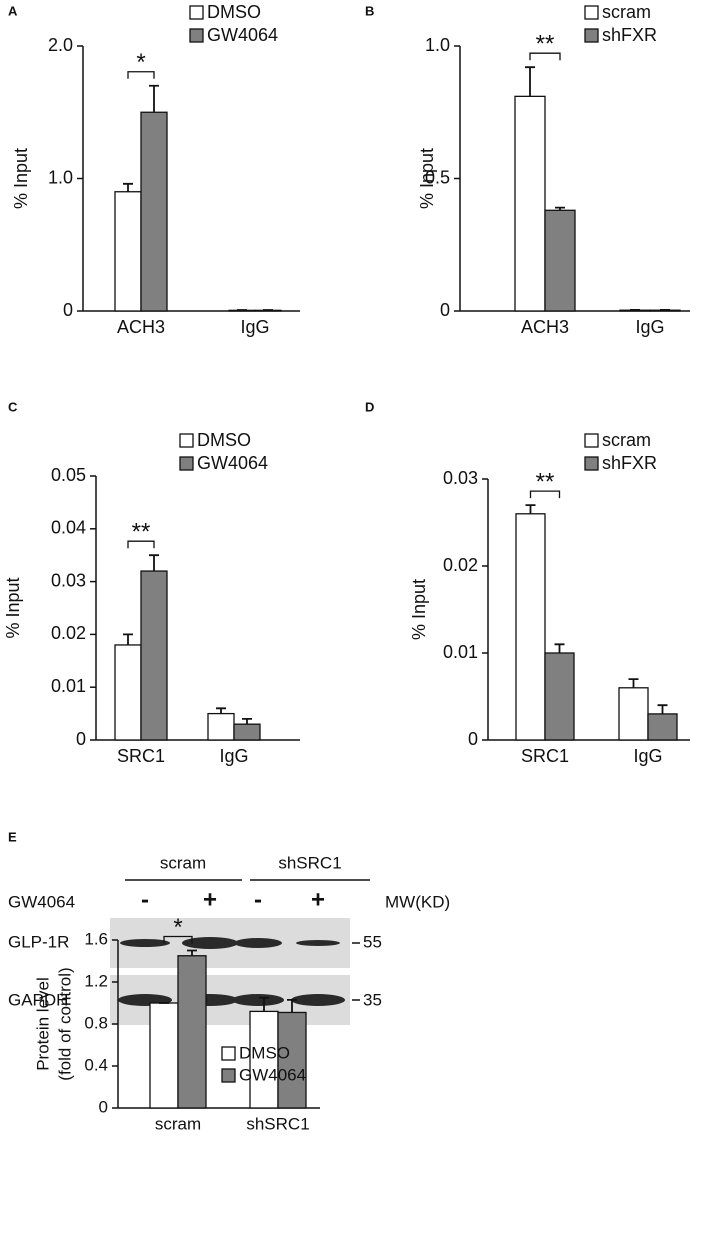  I want to click on group-label: scram, so click(183, 862).